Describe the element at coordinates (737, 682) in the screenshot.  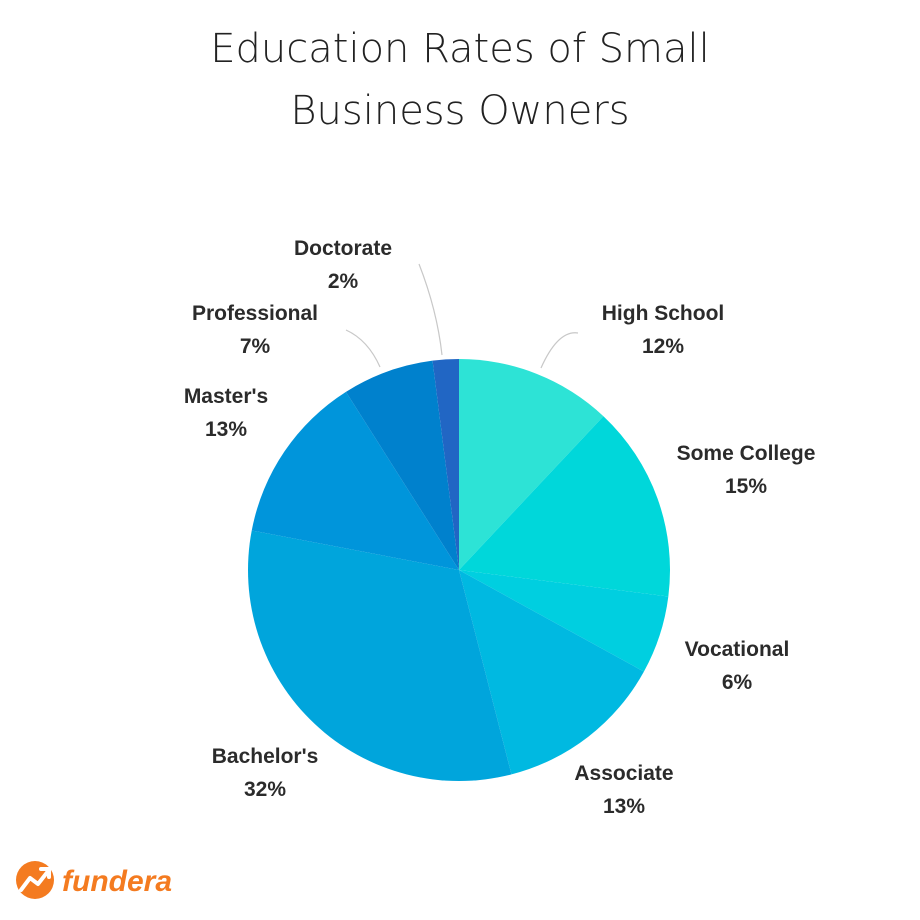
I see `slice-value-vocational: 6%` at that location.